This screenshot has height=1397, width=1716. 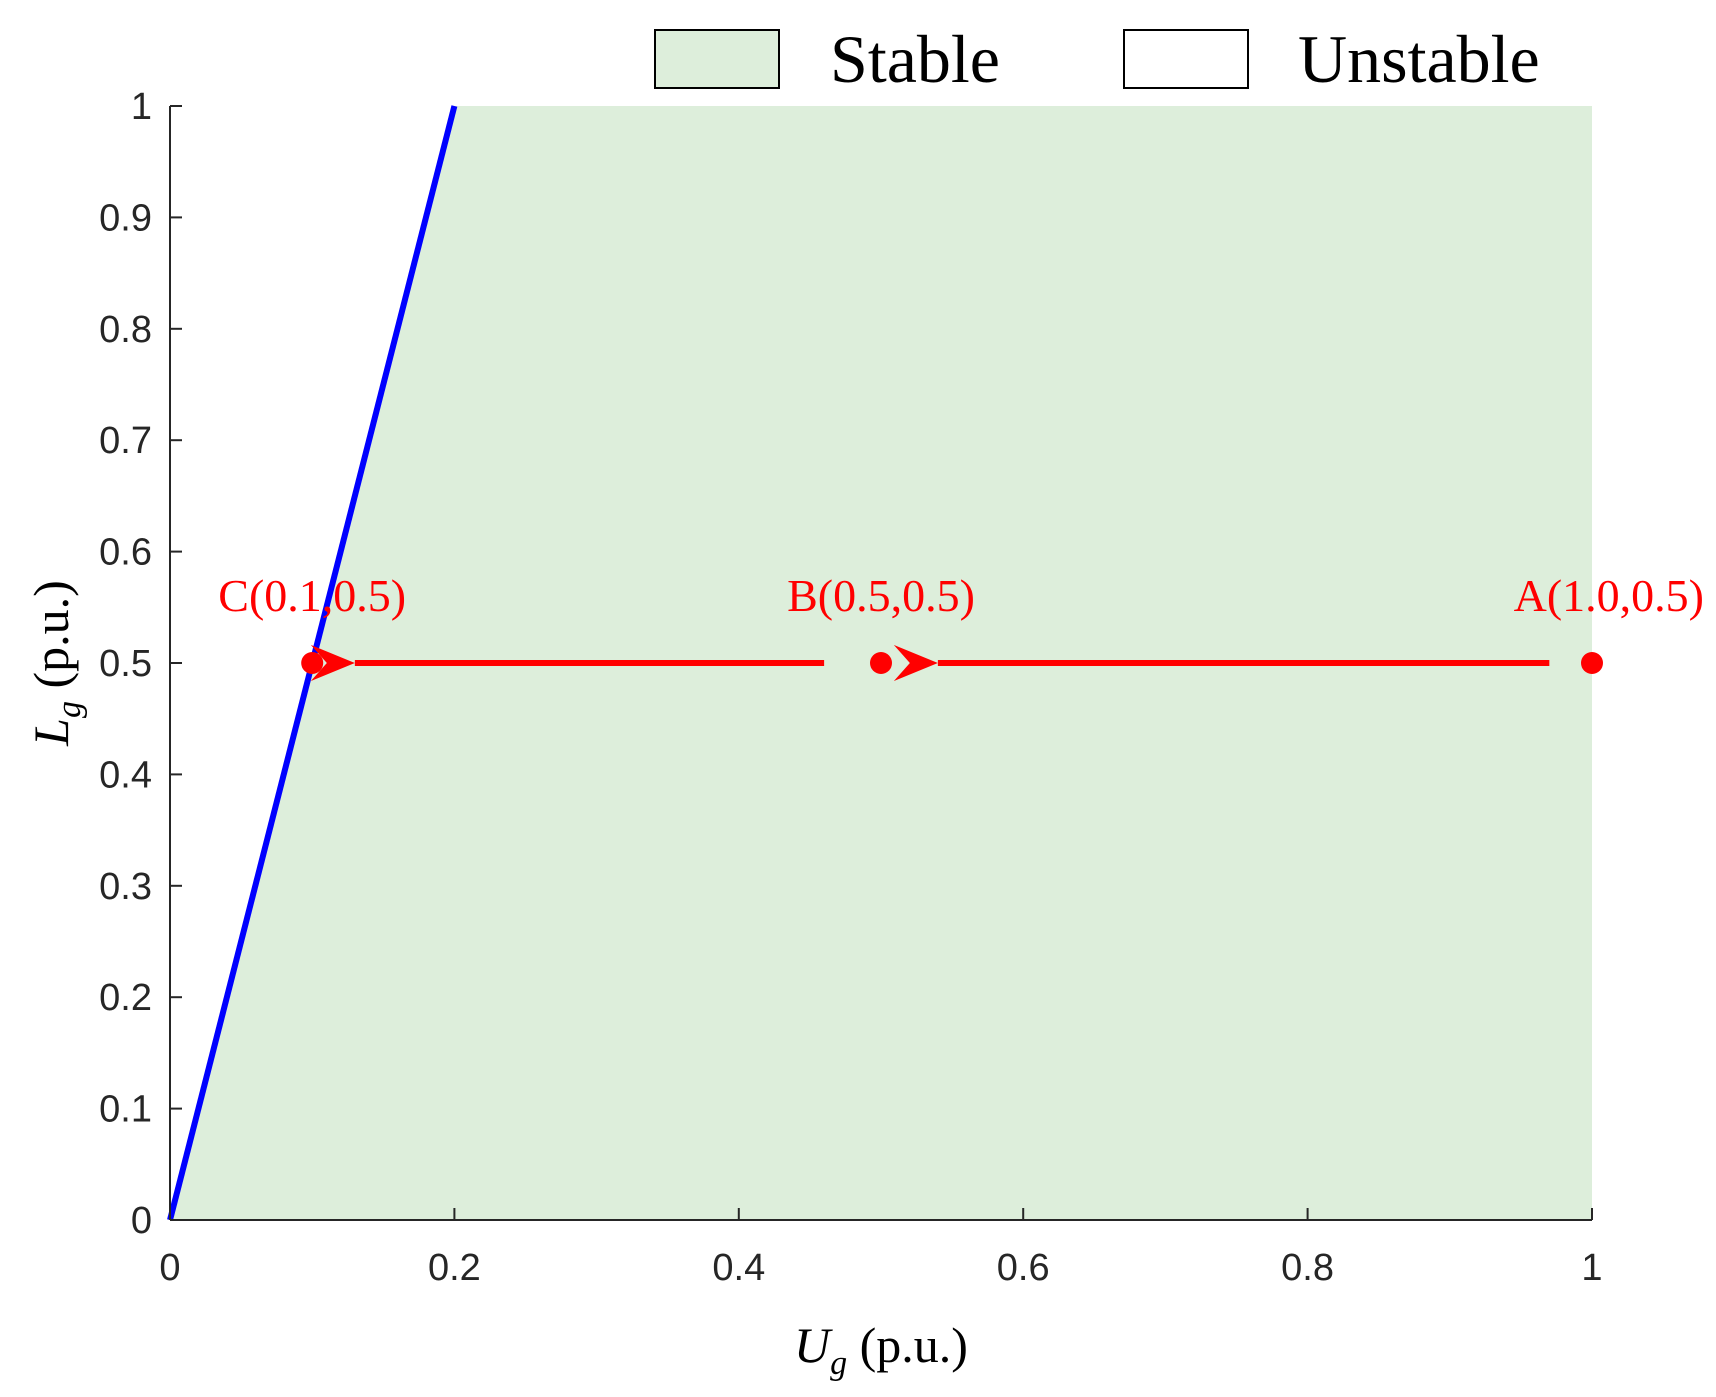 What do you see at coordinates (1419, 59) in the screenshot?
I see `legend-label-unstable: Unstable` at bounding box center [1419, 59].